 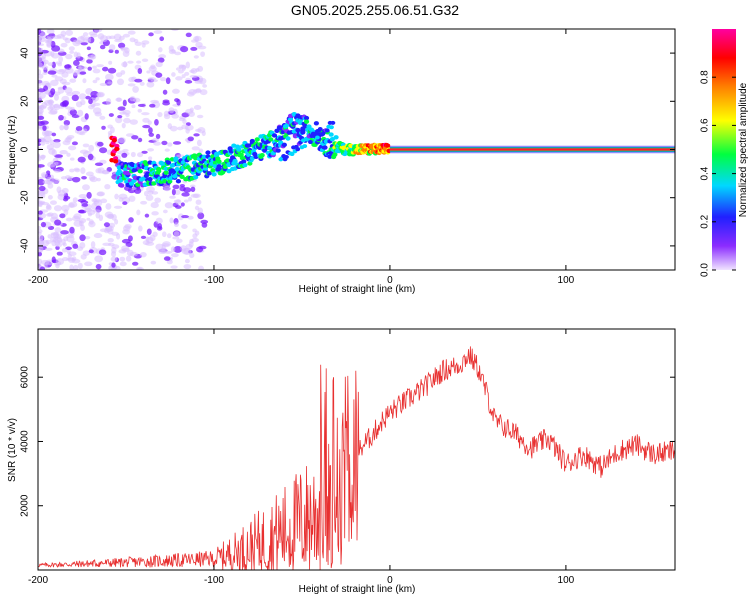 What do you see at coordinates (214, 580) in the screenshot?
I see `snr-x-tick-label: -100` at bounding box center [214, 580].